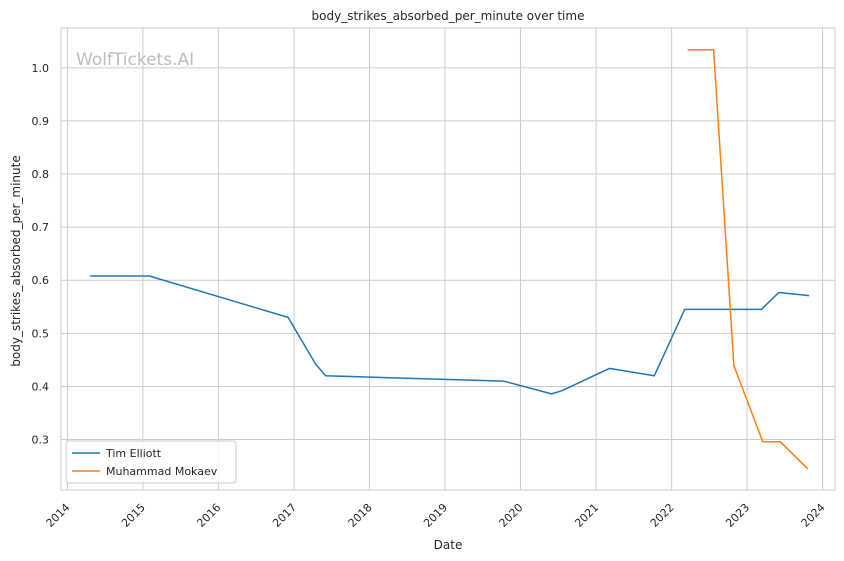  Describe the element at coordinates (16, 260) in the screenshot. I see `y-axis-label: body_strikes_absorbed_per_minute` at that location.